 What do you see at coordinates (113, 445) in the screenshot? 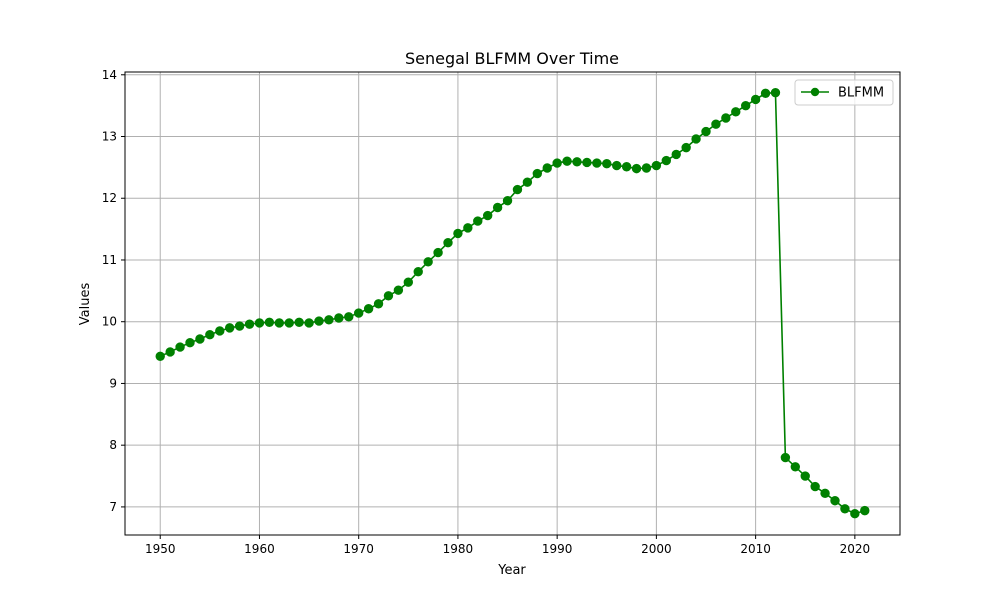
I see `y-tick-label: 8` at bounding box center [113, 445].